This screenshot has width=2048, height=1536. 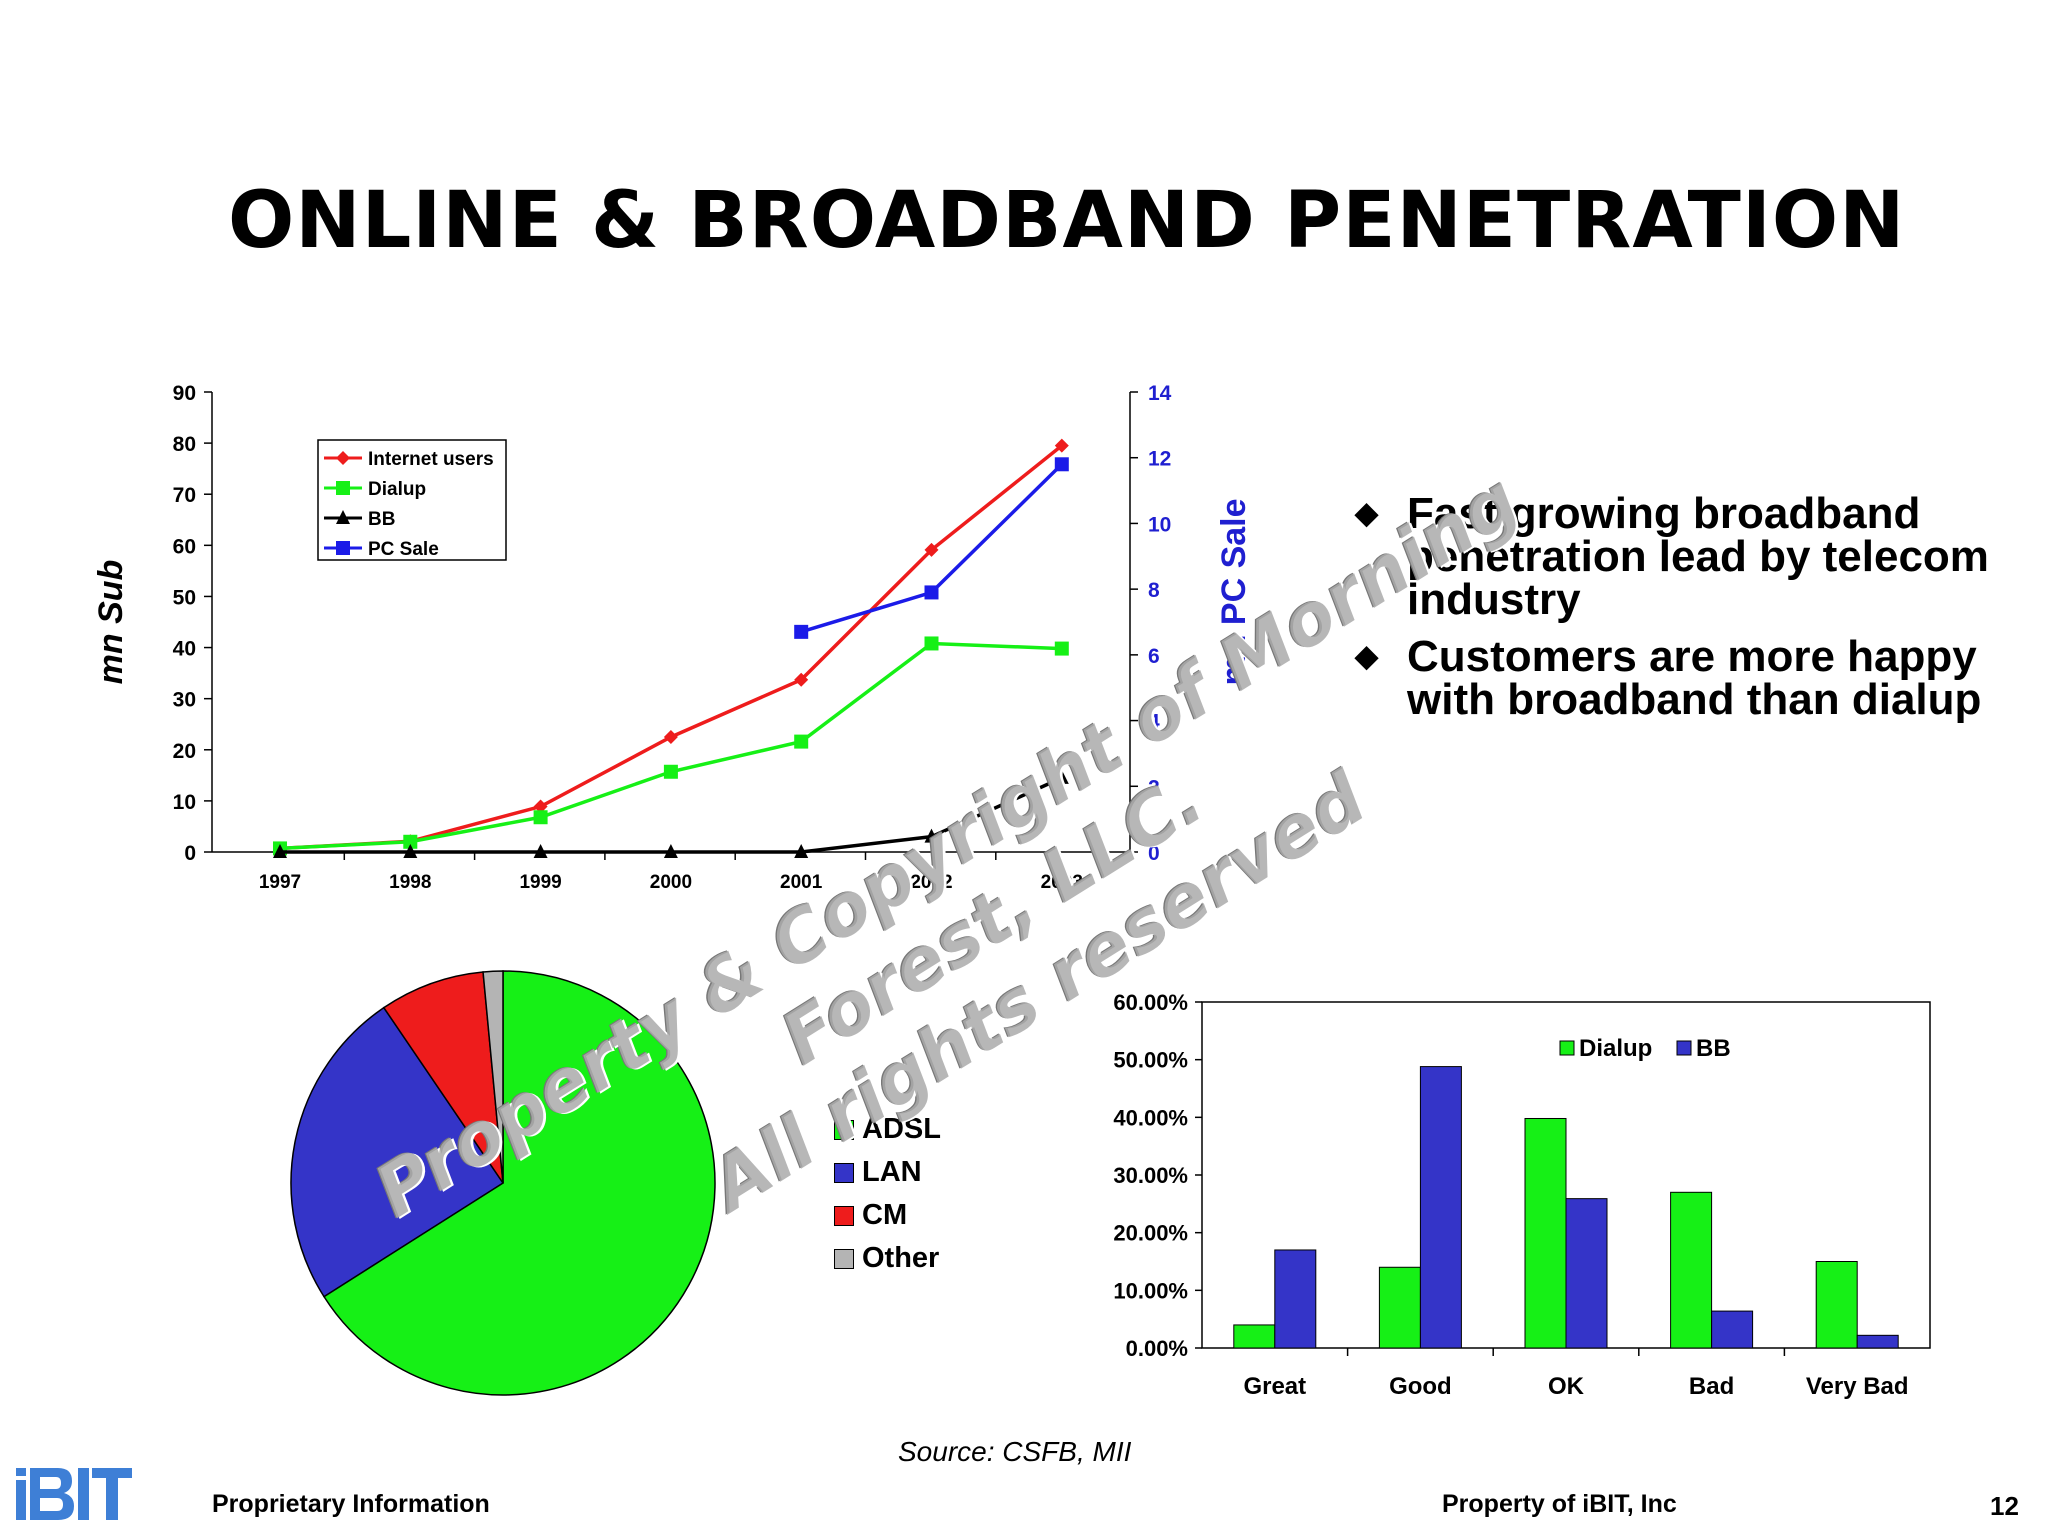 I want to click on y-tick-label: 50, so click(x=184, y=597).